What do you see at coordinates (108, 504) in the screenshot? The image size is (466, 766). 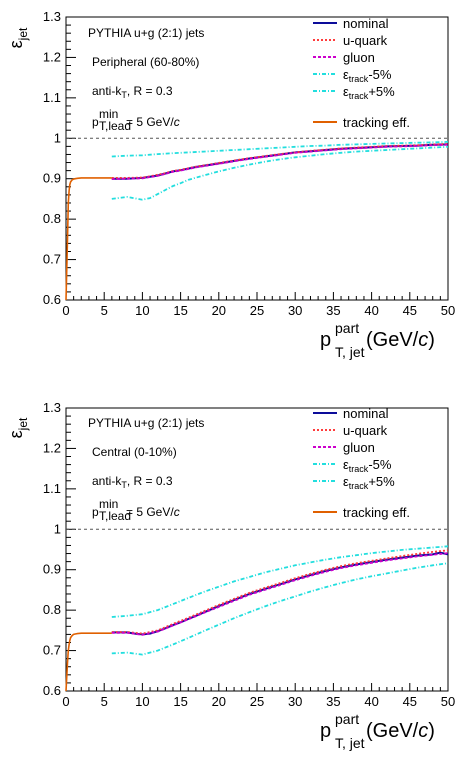 I see `pt-sup: min` at bounding box center [108, 504].